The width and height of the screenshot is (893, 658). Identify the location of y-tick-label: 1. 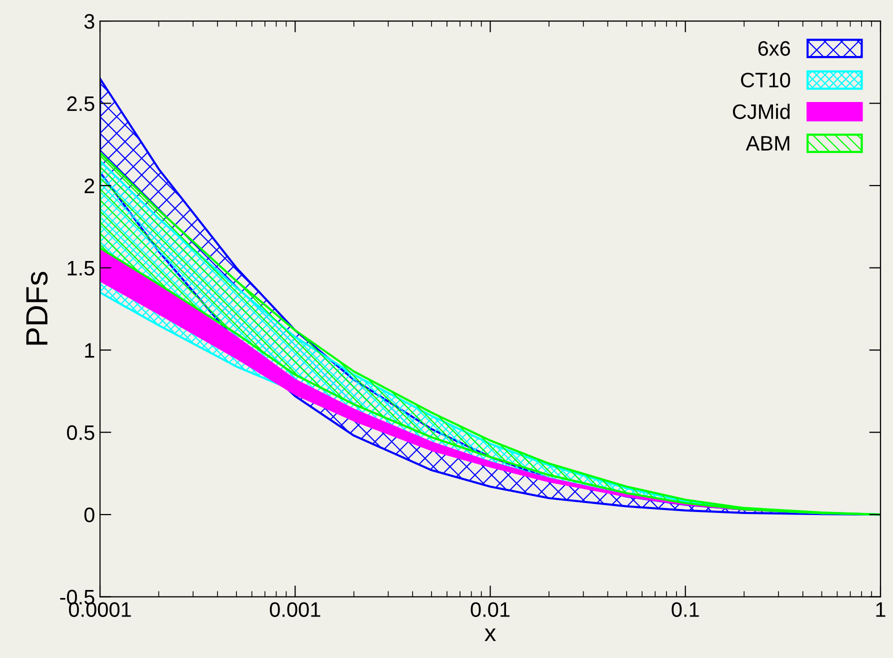
(89, 350).